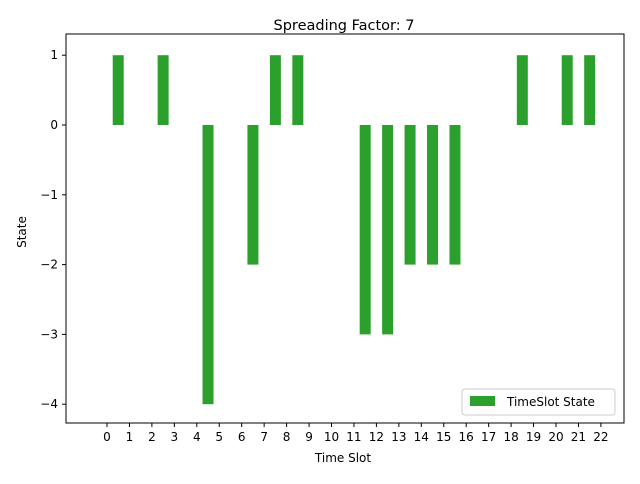  Describe the element at coordinates (287, 437) in the screenshot. I see `x-tick-label: 8` at that location.